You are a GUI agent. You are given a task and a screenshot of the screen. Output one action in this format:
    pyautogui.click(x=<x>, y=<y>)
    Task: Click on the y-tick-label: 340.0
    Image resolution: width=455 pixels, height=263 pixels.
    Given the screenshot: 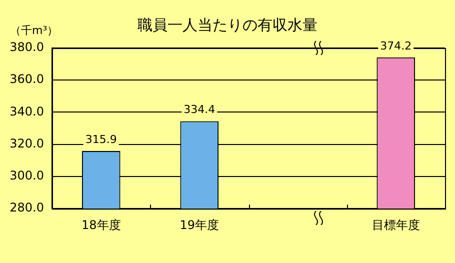 What is the action you would take?
    pyautogui.click(x=27, y=111)
    